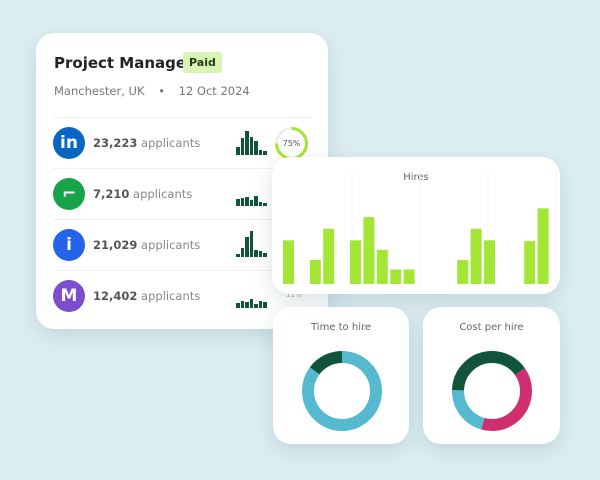 Image resolution: width=600 pixels, height=480 pixels. I want to click on cost-per-hire-card: Cost per hire, so click(491, 375).